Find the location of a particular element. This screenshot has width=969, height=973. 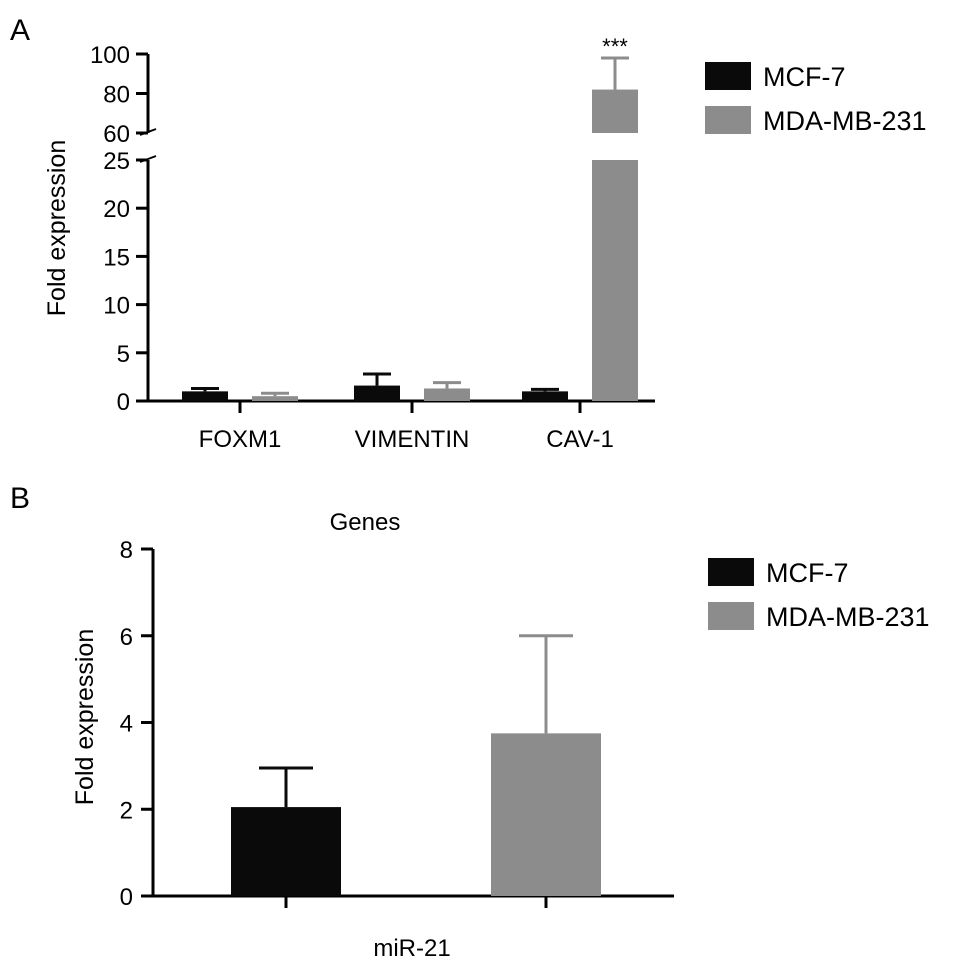

panel-b-y-tick-label: 0 is located at coordinates (126, 897).